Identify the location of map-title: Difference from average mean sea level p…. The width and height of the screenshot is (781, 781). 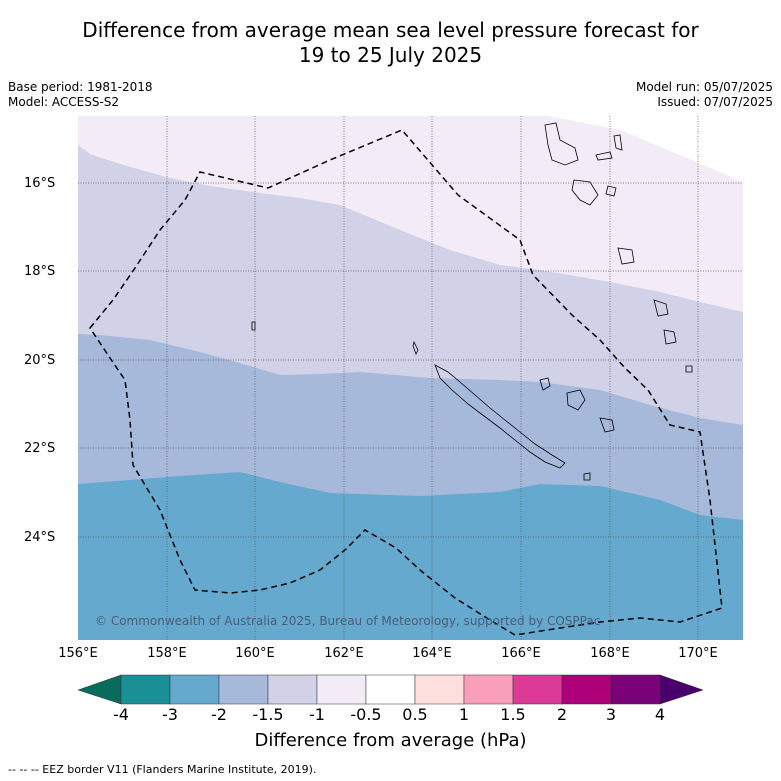
(390, 43).